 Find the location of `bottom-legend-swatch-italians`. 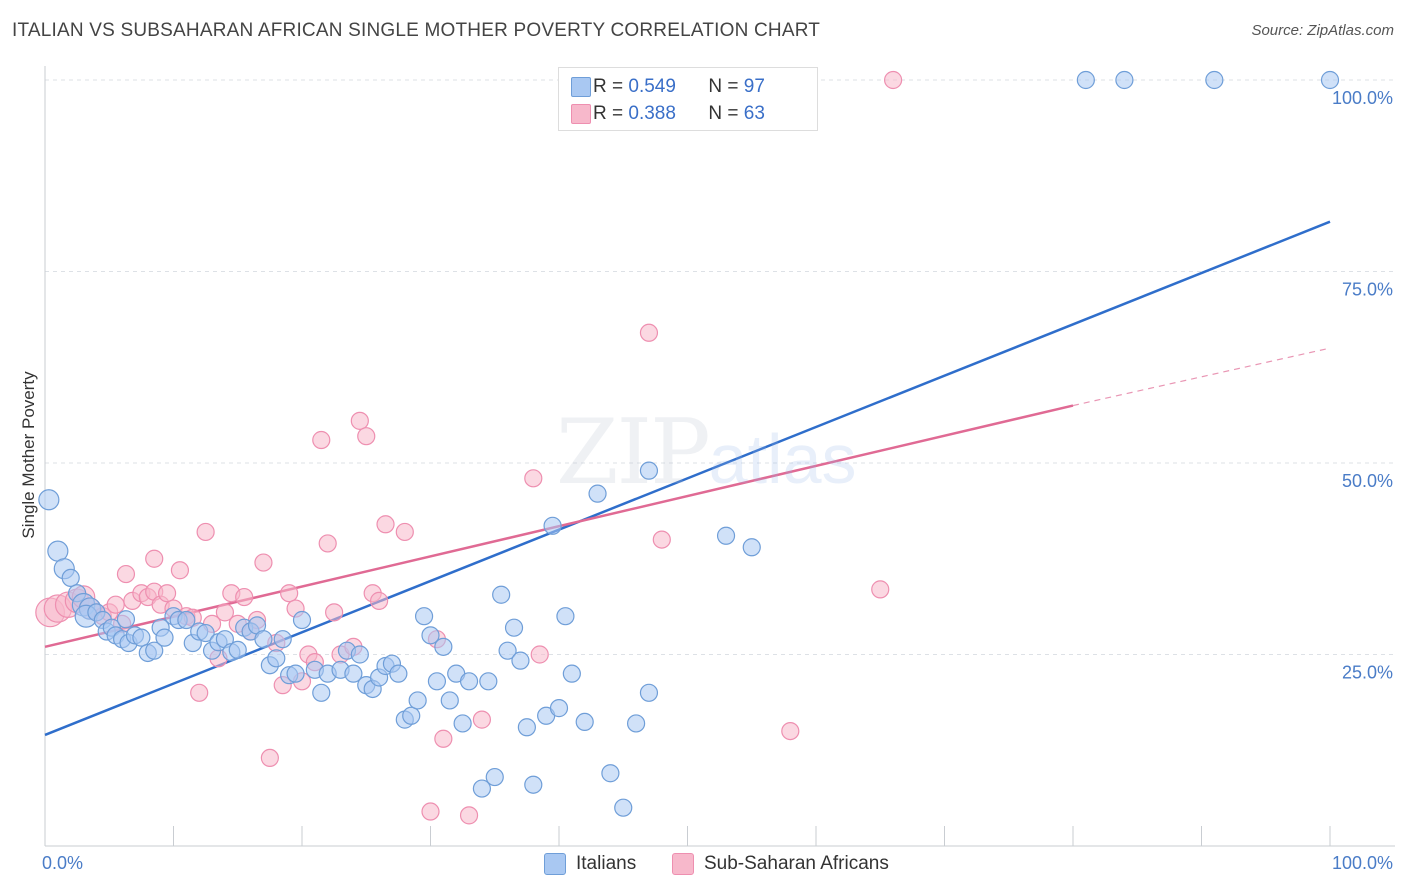

bottom-legend-swatch-italians is located at coordinates (555, 864).